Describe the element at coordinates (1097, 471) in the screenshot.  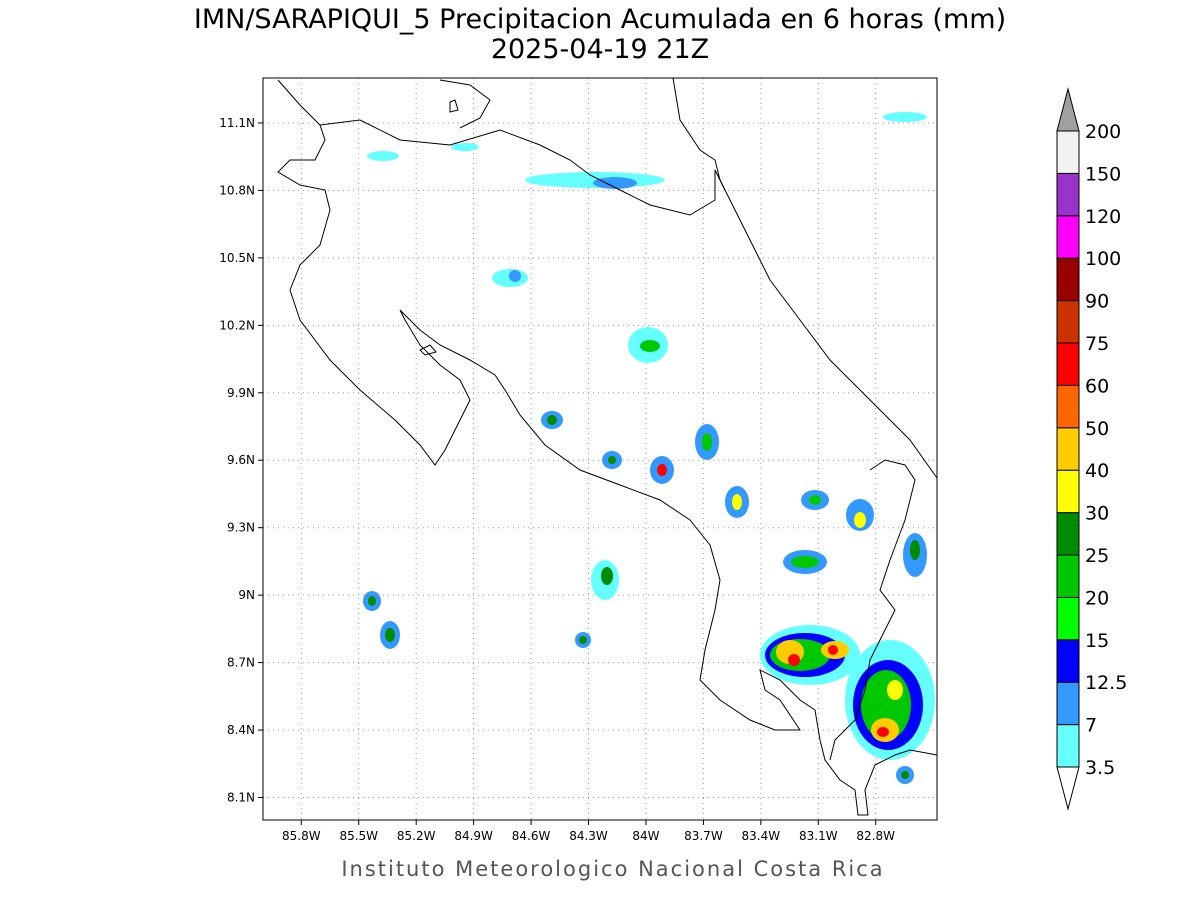
I see `colorbar-label: 40` at that location.